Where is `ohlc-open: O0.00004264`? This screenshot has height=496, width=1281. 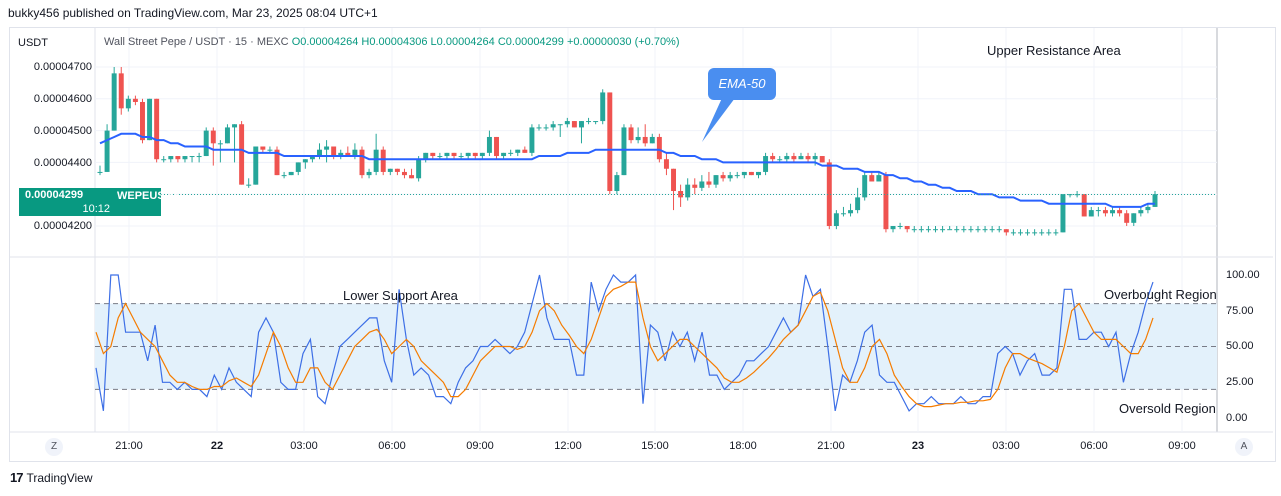 ohlc-open: O0.00004264 is located at coordinates (325, 42).